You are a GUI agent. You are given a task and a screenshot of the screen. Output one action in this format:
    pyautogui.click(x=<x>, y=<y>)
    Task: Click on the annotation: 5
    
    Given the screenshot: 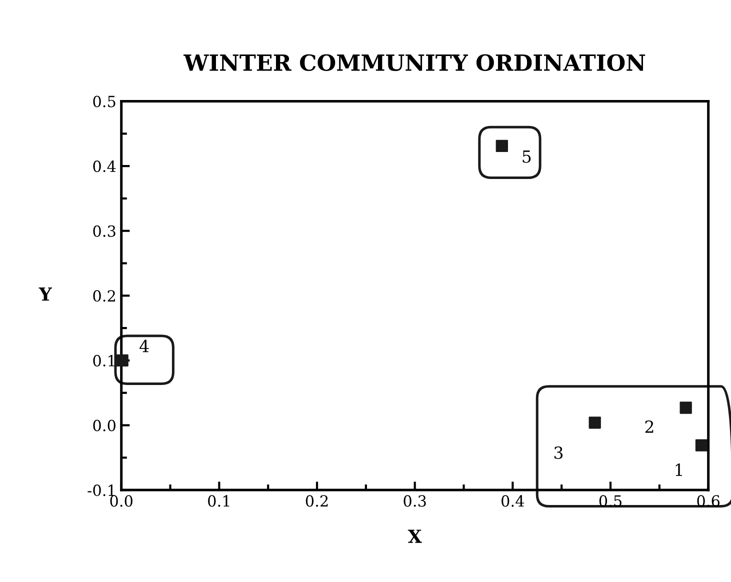 What is the action you would take?
    pyautogui.click(x=526, y=156)
    